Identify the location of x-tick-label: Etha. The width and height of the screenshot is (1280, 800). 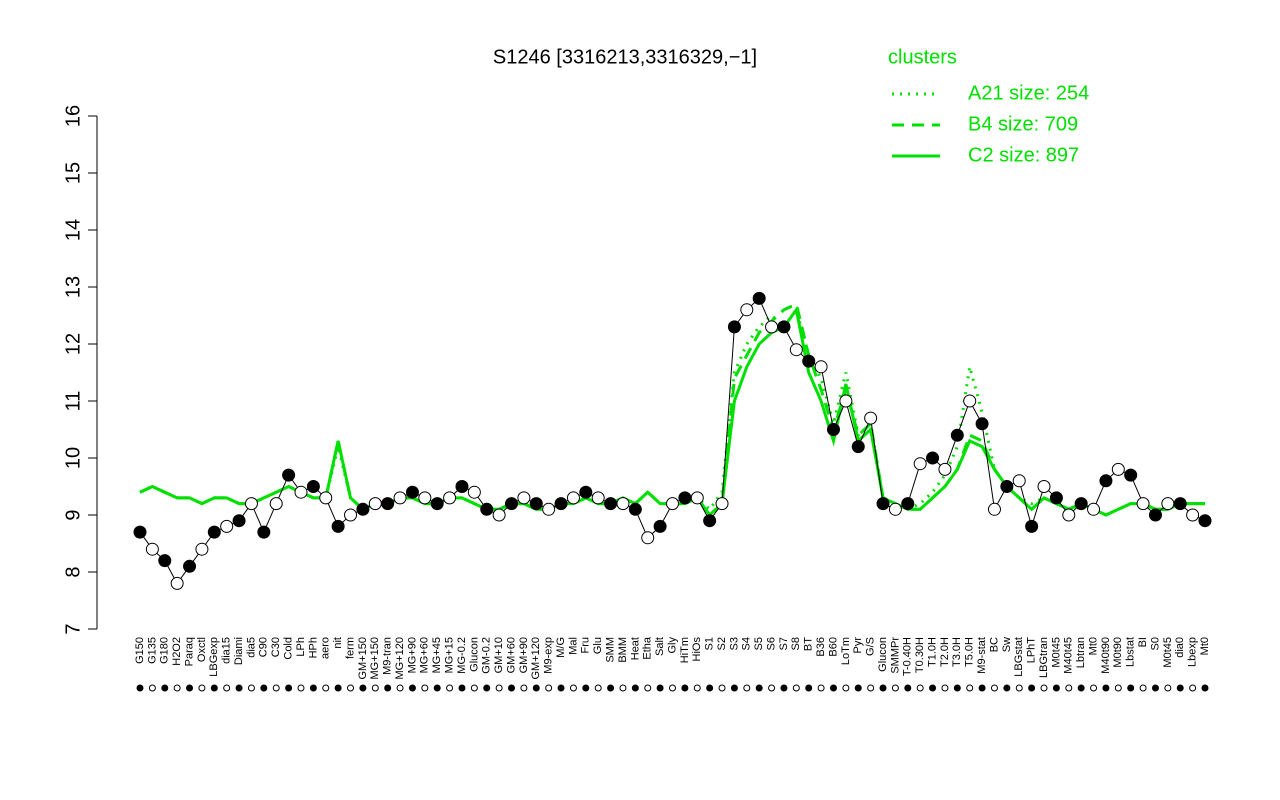
(648, 648).